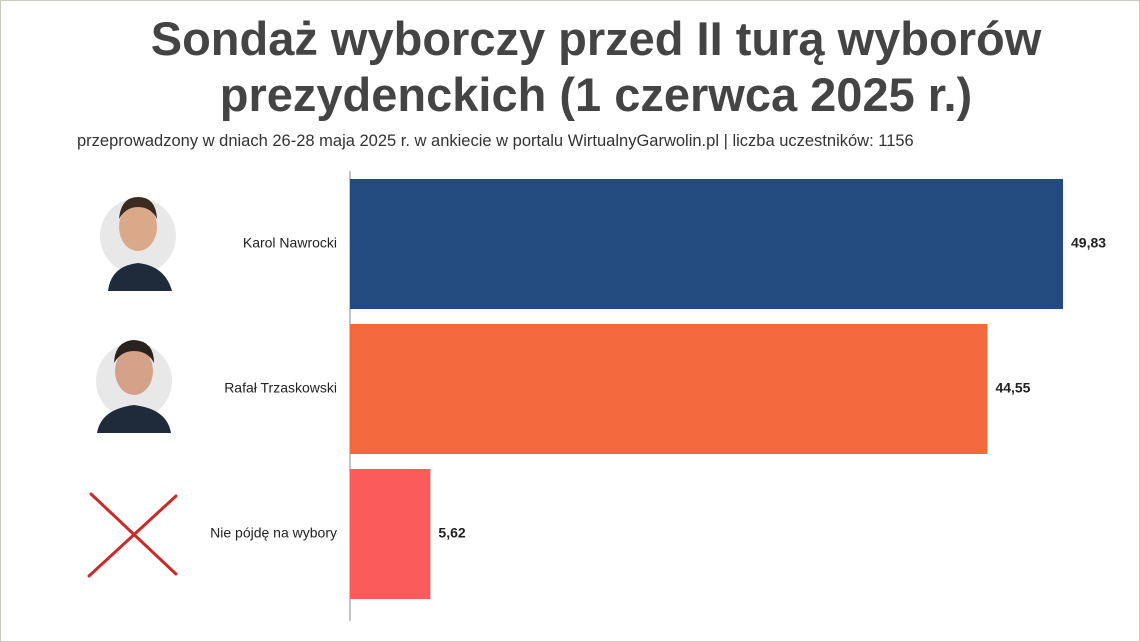 The height and width of the screenshot is (642, 1140). Describe the element at coordinates (1012, 388) in the screenshot. I see `value-label: 44,55` at that location.